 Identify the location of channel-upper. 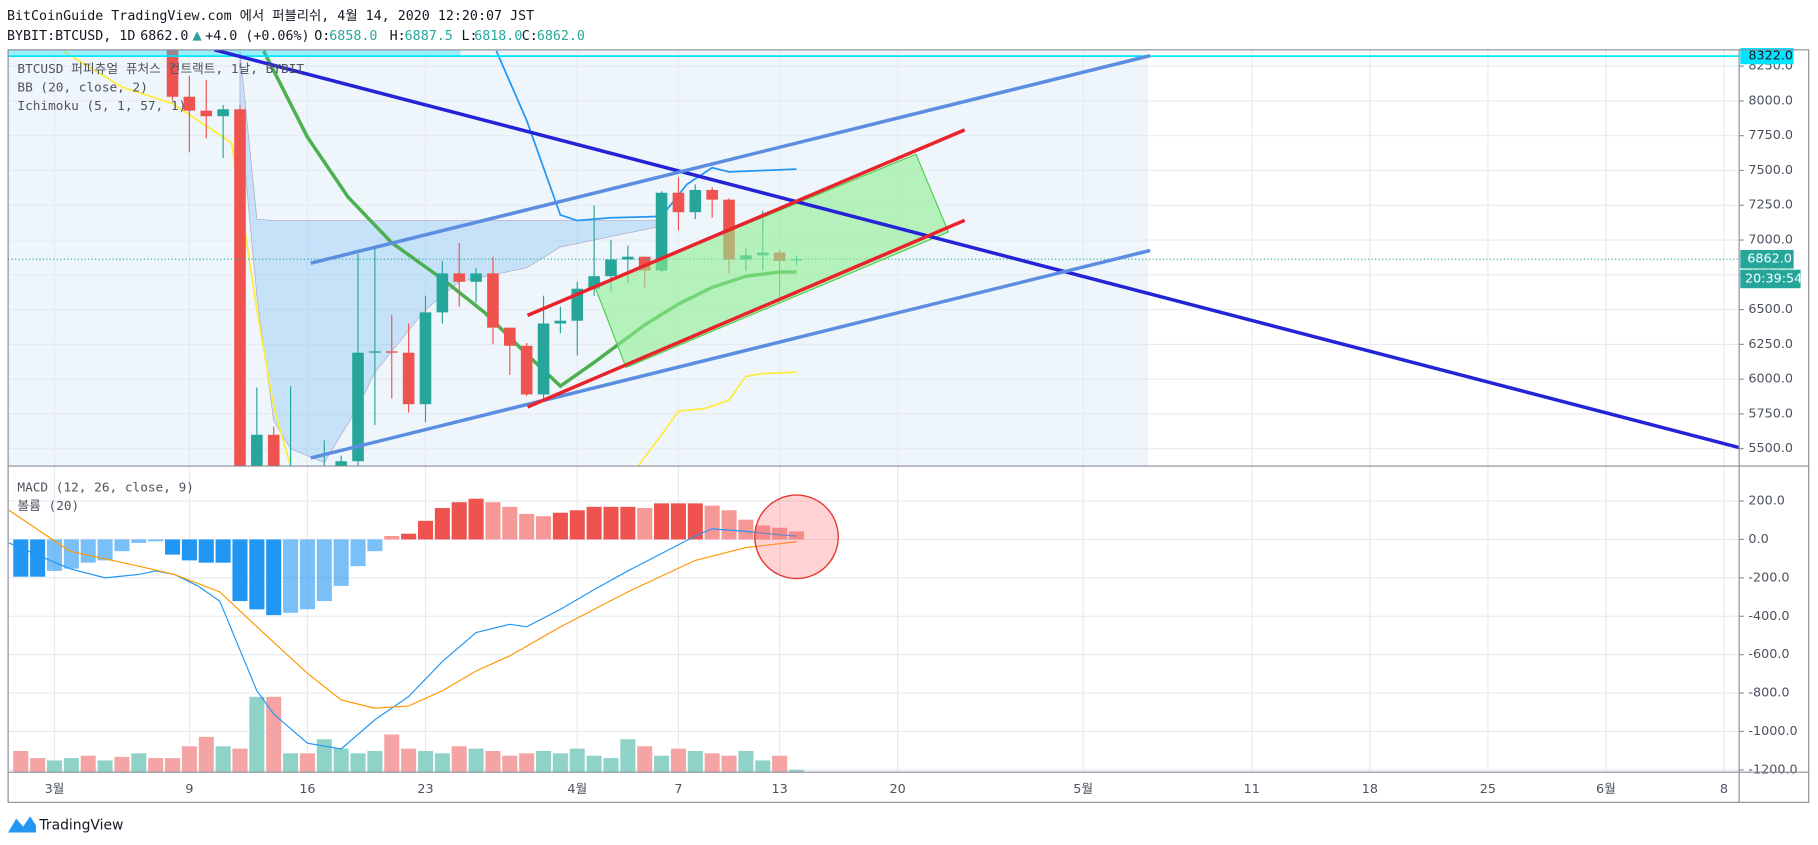
(730, 159).